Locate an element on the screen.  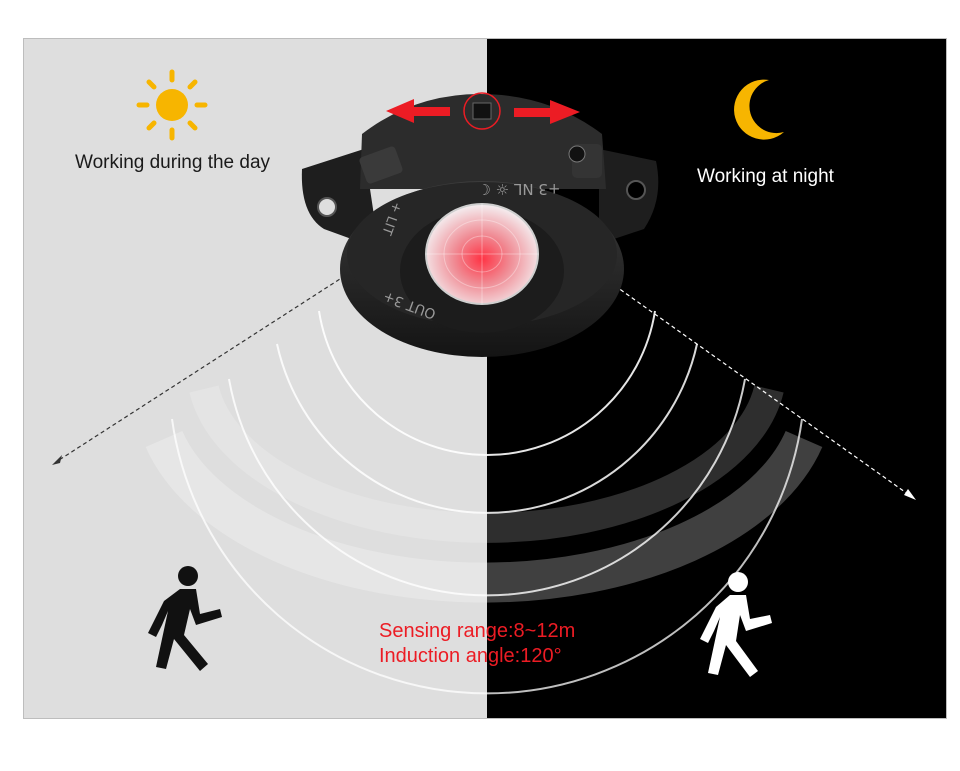
rotation-arrows is located at coordinates (483, 111).